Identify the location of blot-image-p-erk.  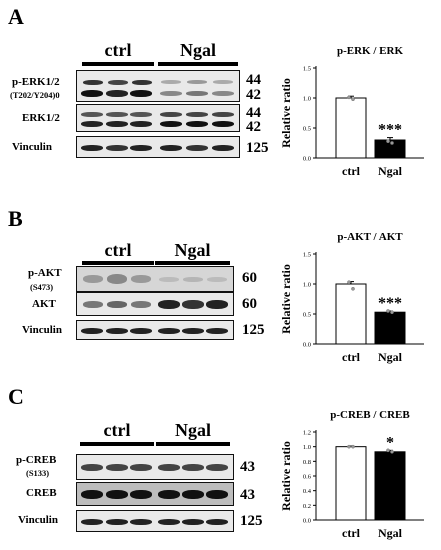
(158, 86).